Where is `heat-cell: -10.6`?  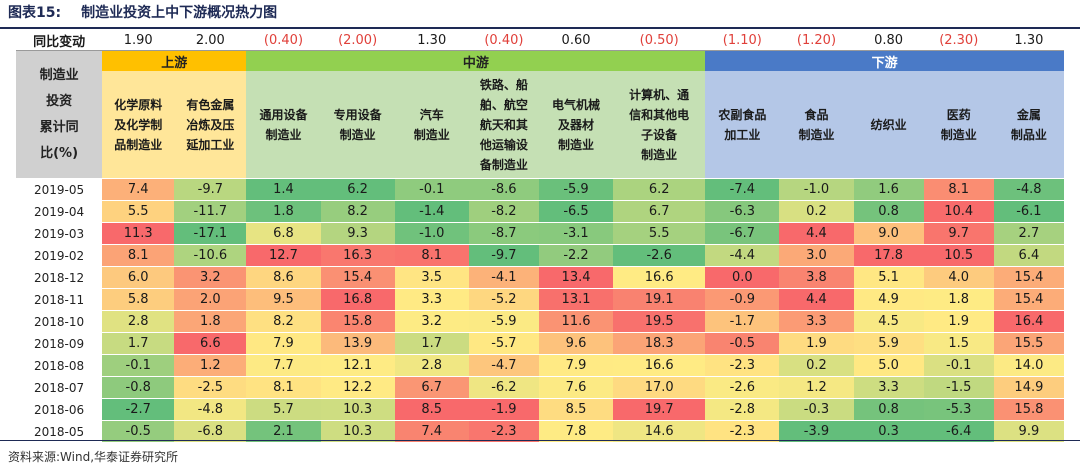 heat-cell: -10.6 is located at coordinates (210, 255).